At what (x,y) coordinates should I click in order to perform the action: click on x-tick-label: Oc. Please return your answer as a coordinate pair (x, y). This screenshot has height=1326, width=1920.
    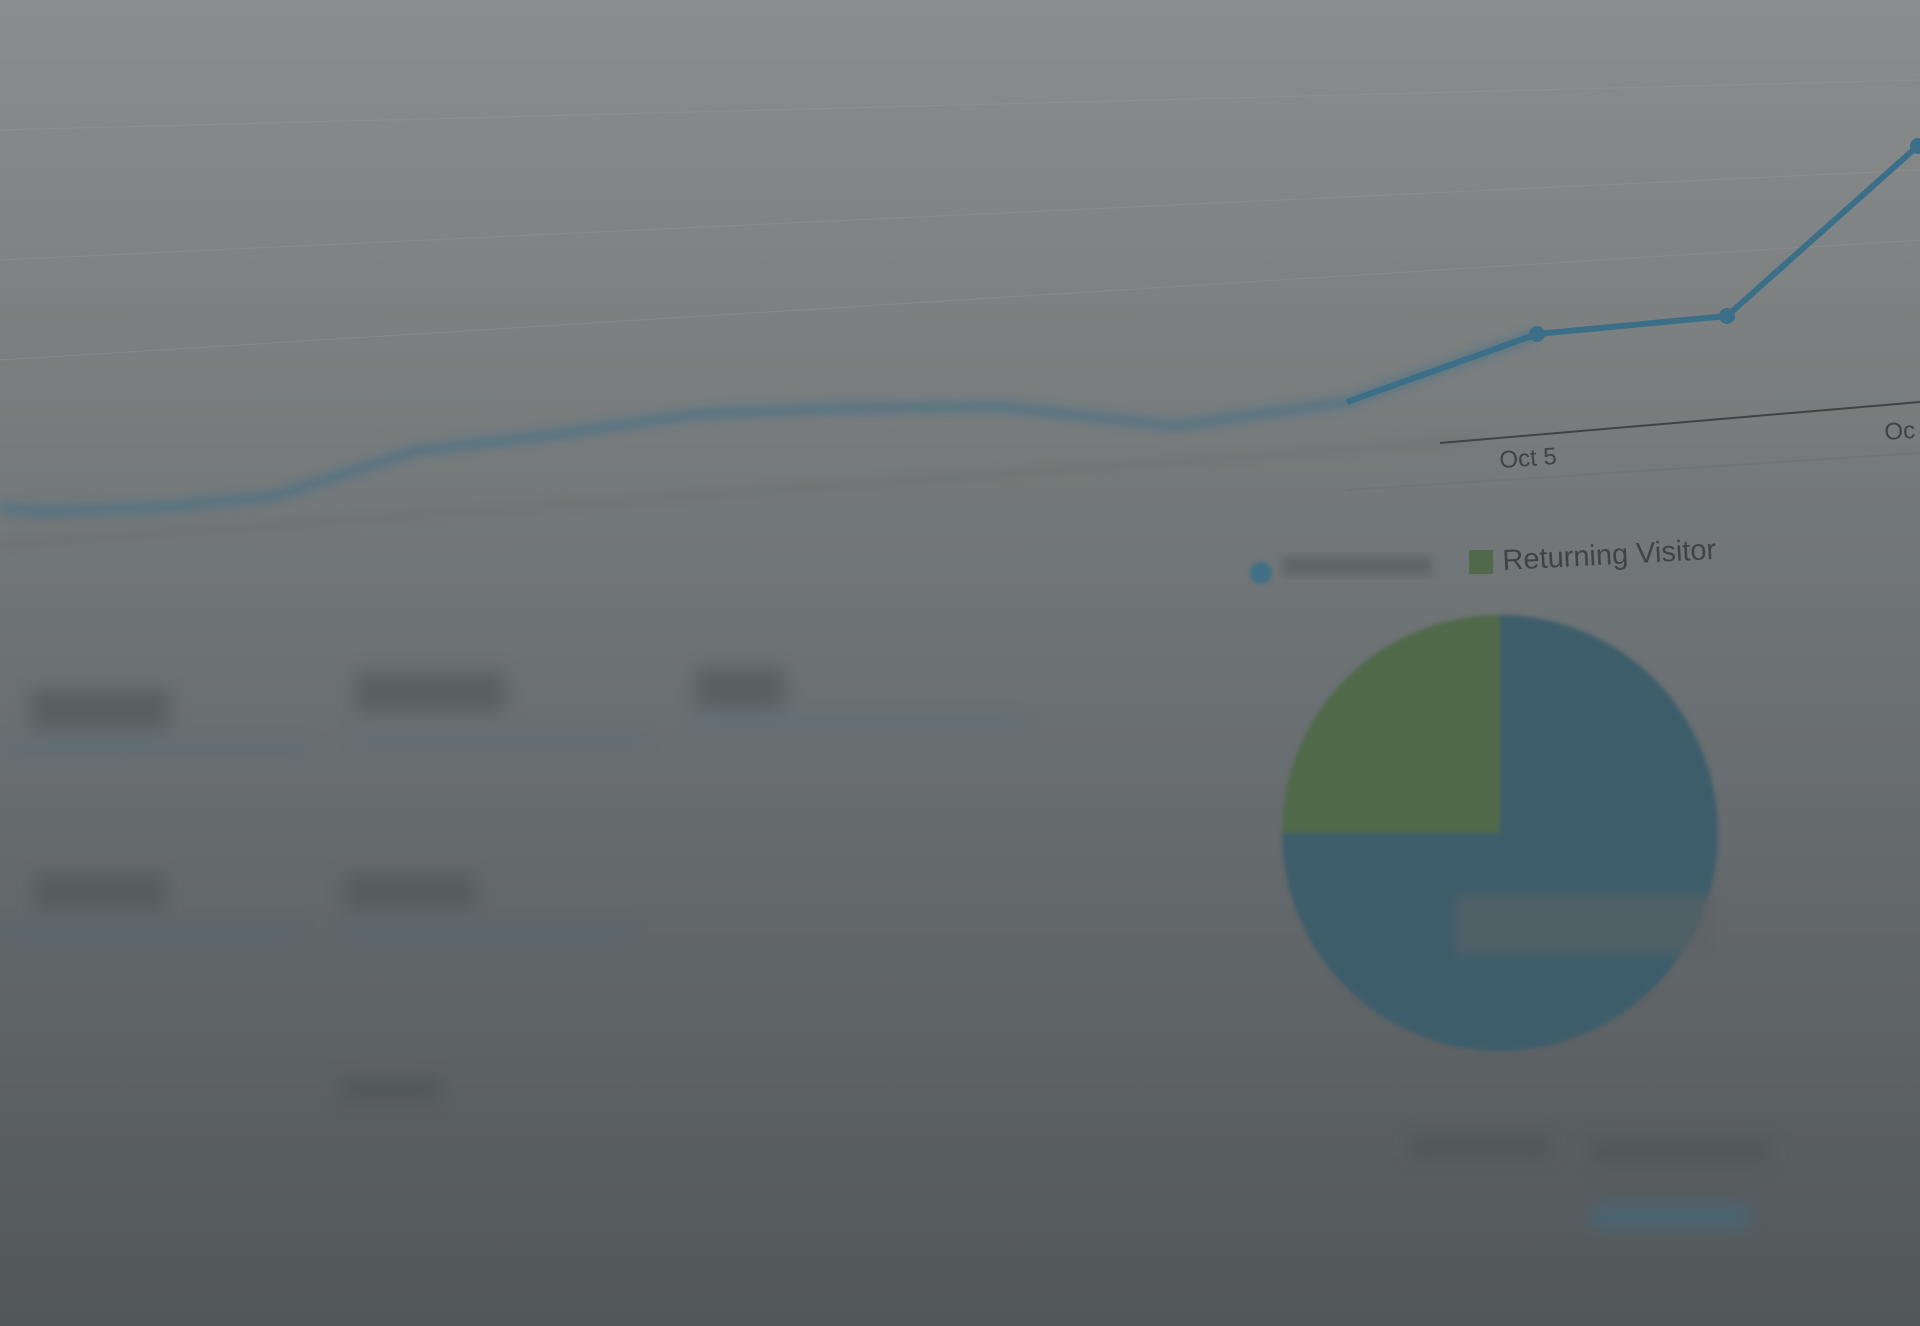
    Looking at the image, I should click on (1900, 431).